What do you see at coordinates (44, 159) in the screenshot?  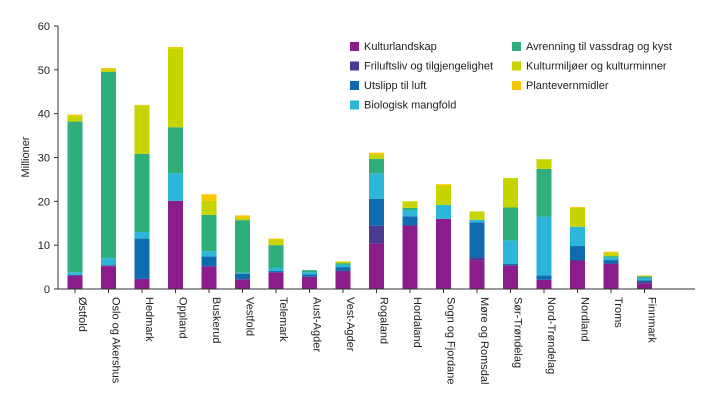 I see `y-tick-label: 30` at bounding box center [44, 159].